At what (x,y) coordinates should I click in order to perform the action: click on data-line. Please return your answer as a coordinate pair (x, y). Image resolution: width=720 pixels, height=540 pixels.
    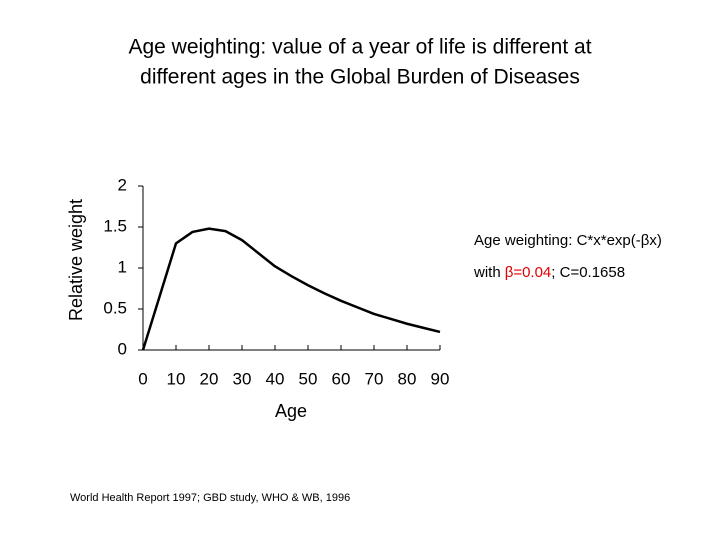
    Looking at the image, I should click on (291, 289).